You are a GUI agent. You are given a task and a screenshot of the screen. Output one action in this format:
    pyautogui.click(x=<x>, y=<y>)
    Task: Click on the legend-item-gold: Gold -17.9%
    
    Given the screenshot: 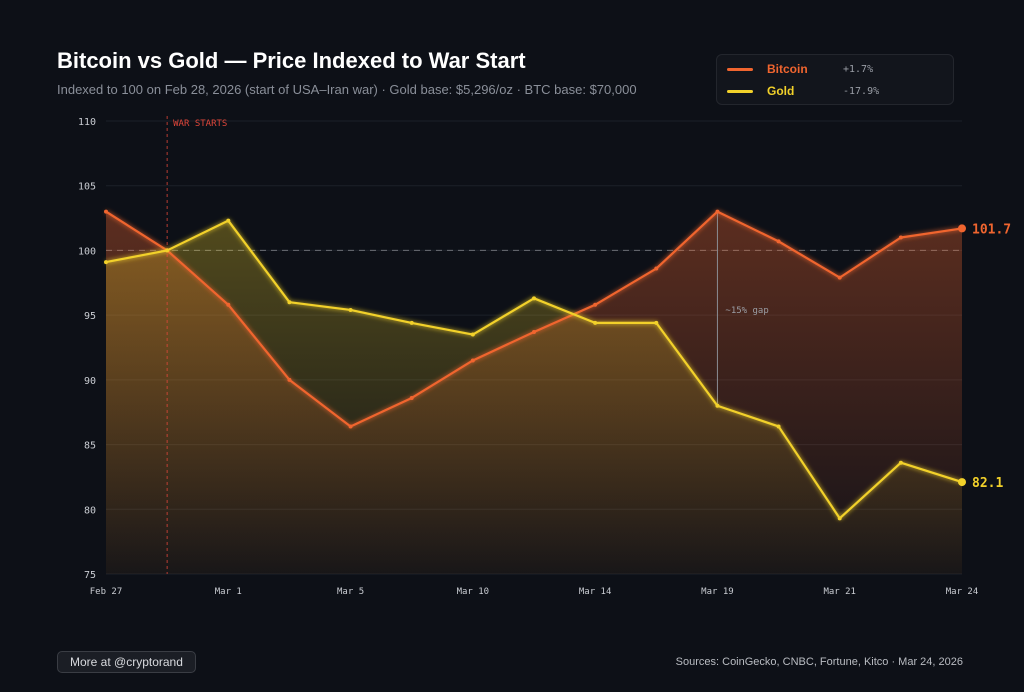 What is the action you would take?
    pyautogui.click(x=803, y=91)
    